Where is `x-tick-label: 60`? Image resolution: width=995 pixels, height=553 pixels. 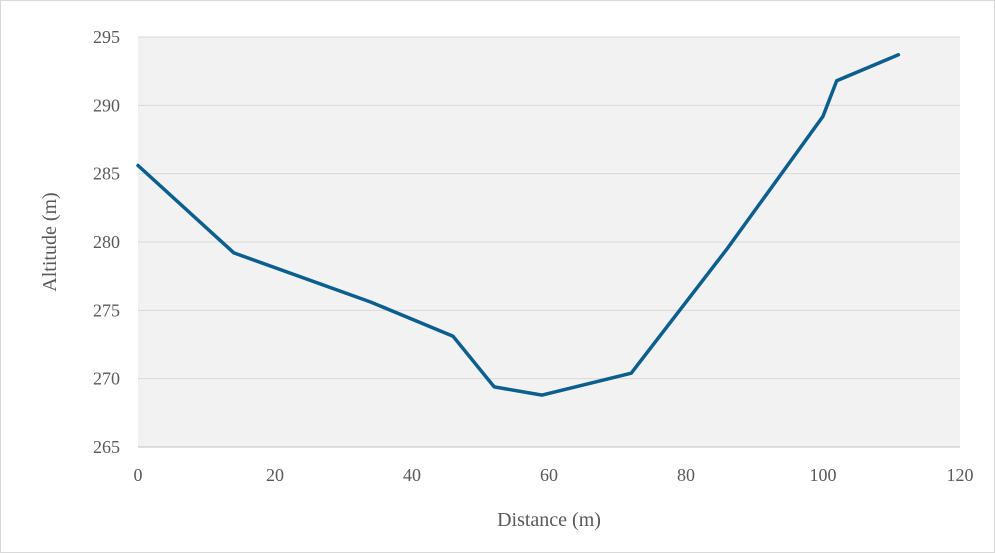 x-tick-label: 60 is located at coordinates (549, 475).